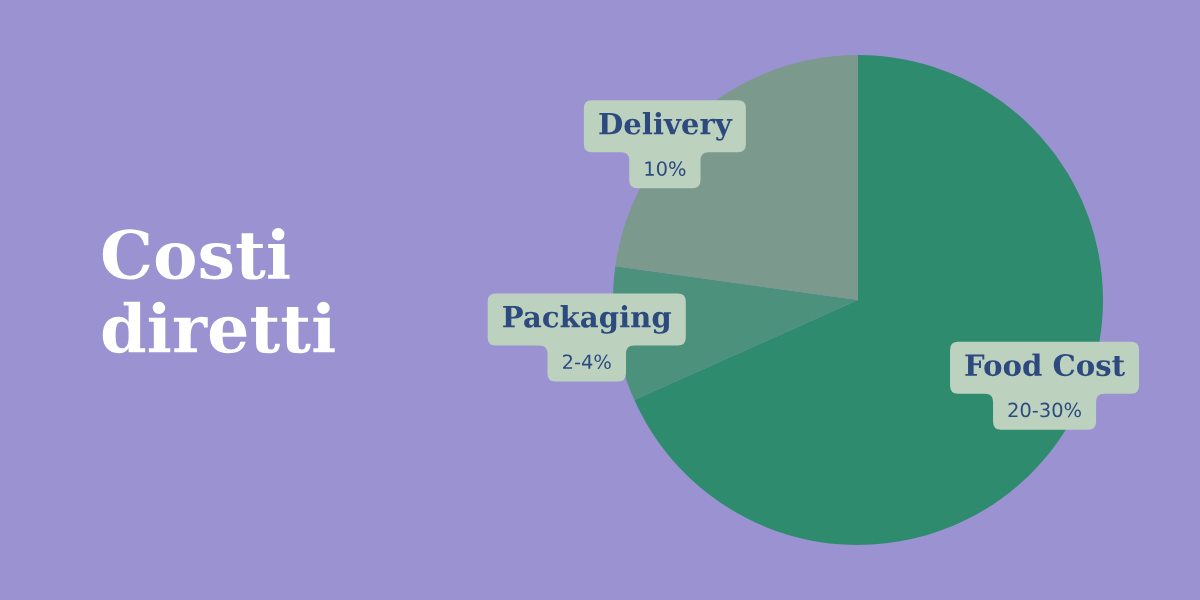 This screenshot has width=1200, height=600. What do you see at coordinates (665, 168) in the screenshot?
I see `text: 10%` at bounding box center [665, 168].